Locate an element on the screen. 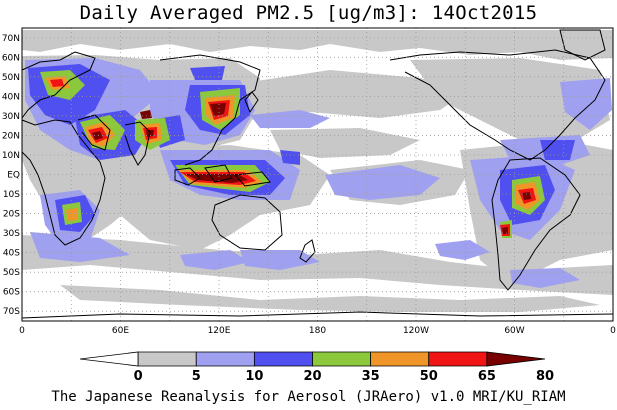 This screenshot has height=410, width=617. colorbar: 0 5 10 20 35 50 65 80 is located at coordinates (316, 367).